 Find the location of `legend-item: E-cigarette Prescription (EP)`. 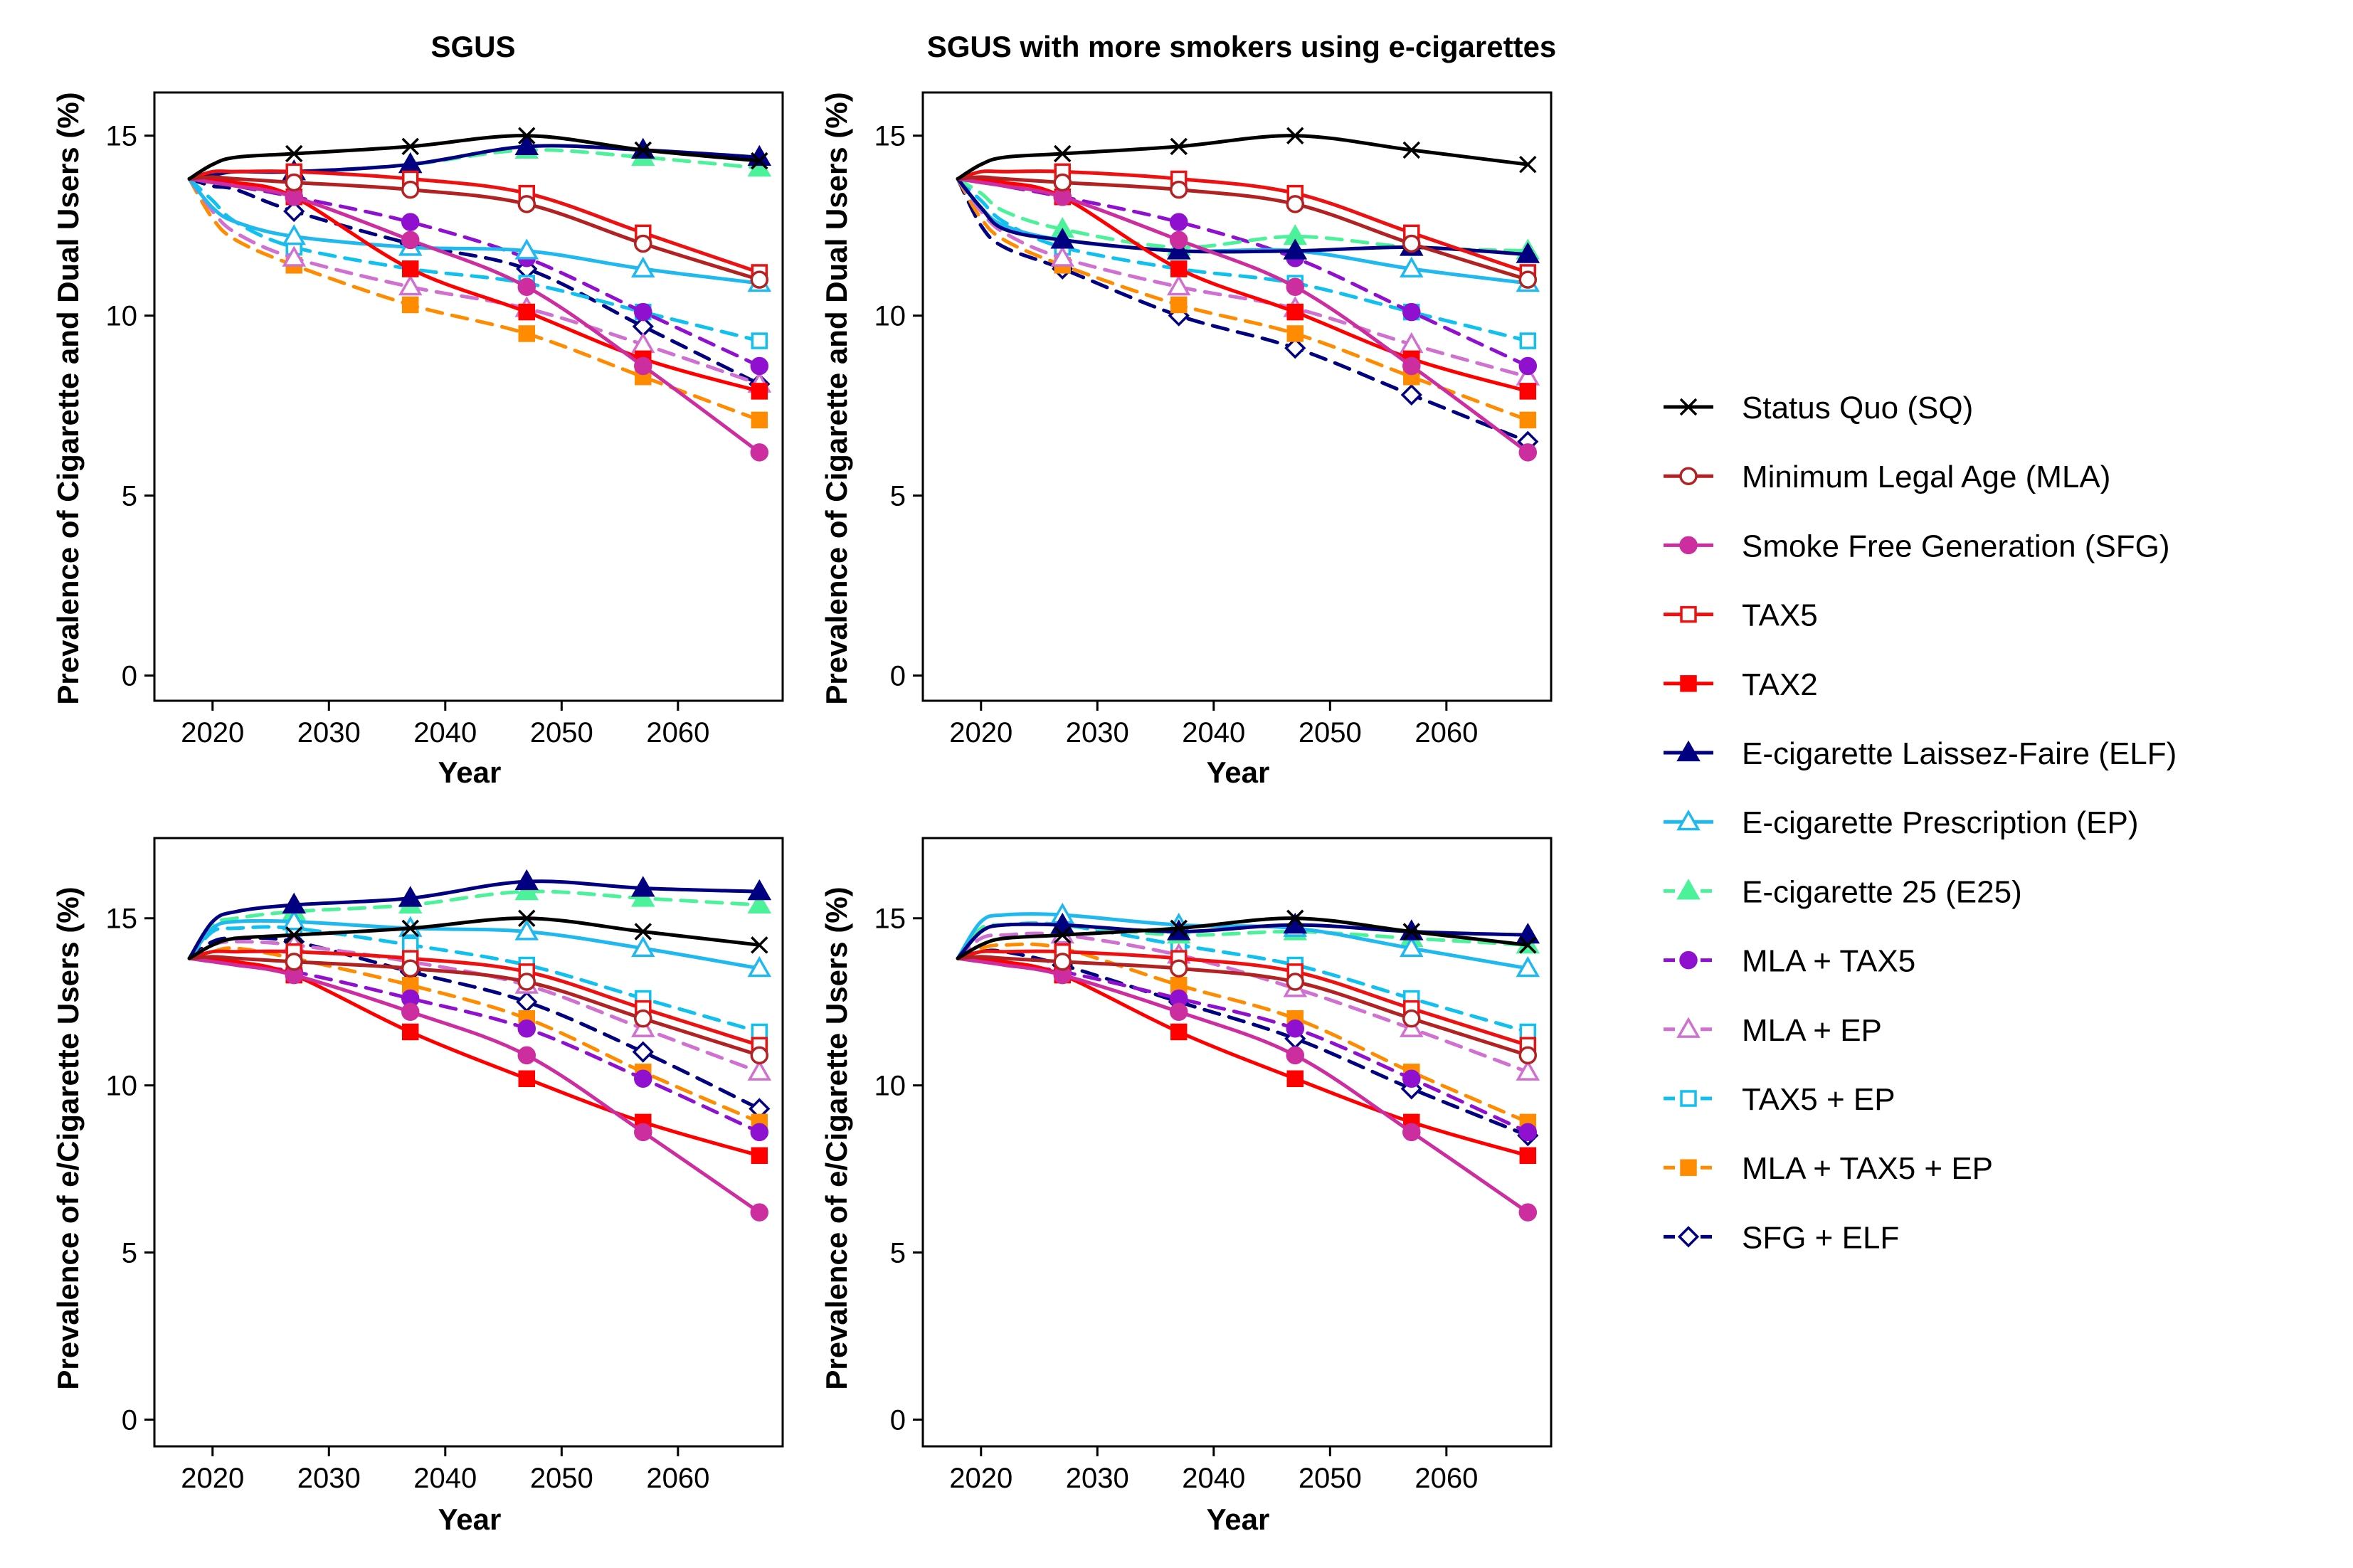

legend-item: E-cigarette Prescription (EP) is located at coordinates (1901, 822).